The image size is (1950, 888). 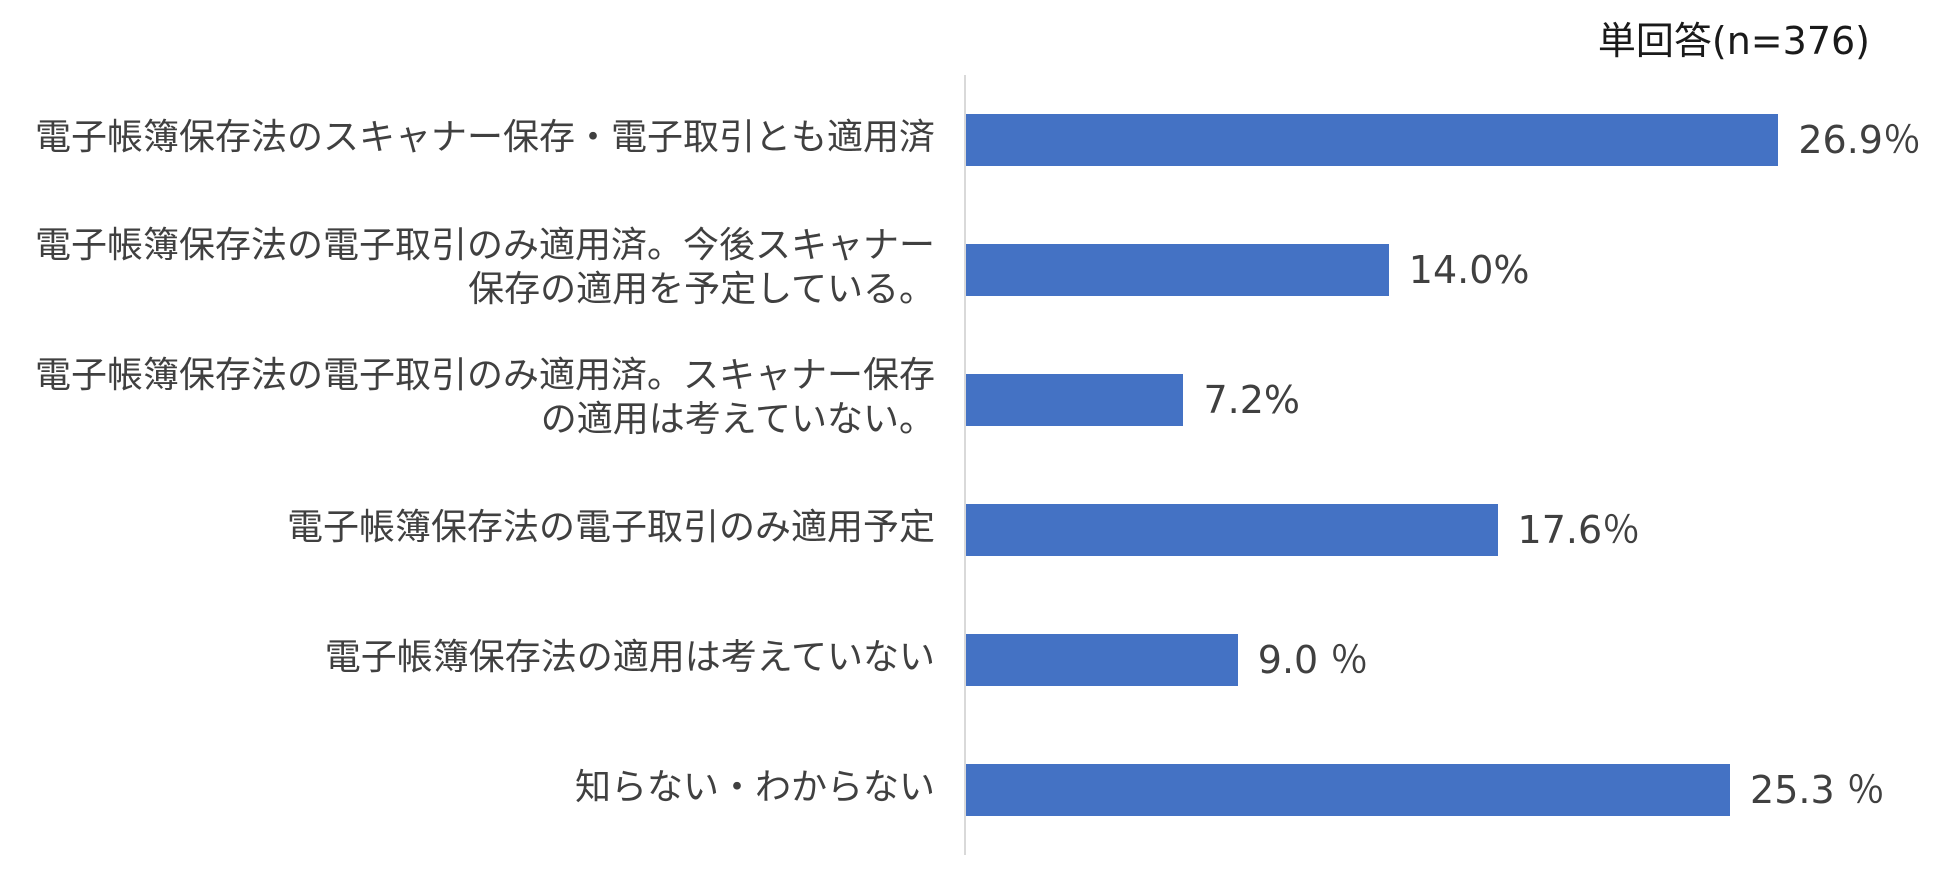 I want to click on category-label: 電子帳簿保存法の電子取引のみ適用予定, so click(x=610, y=527).